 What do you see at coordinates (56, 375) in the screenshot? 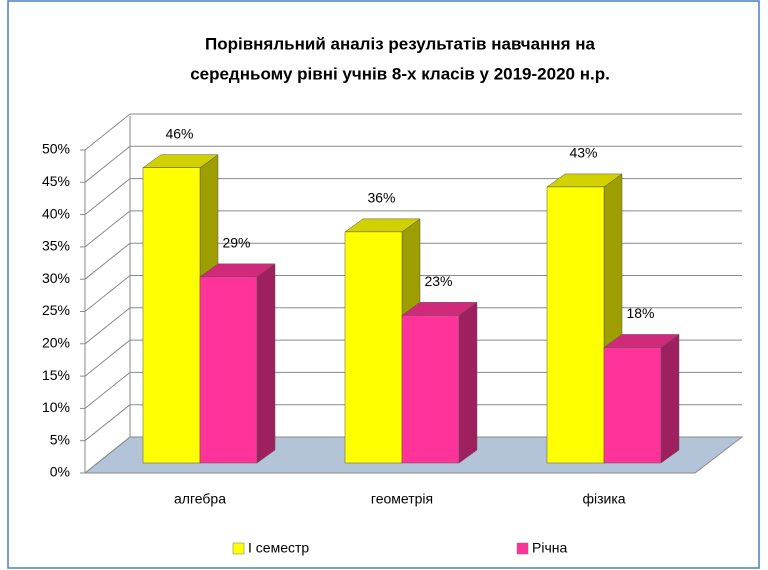
I see `y-tick-label: 15%` at bounding box center [56, 375].